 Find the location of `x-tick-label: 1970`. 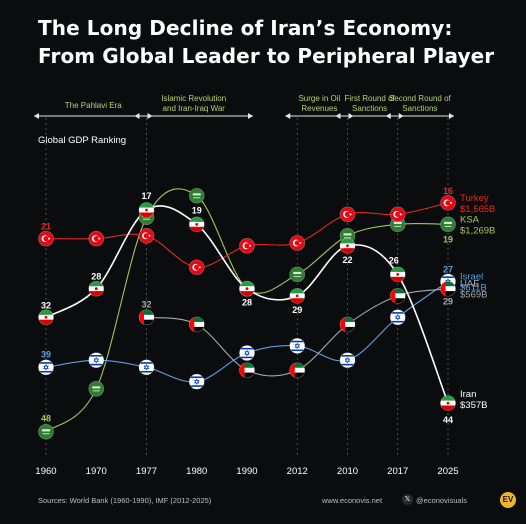

x-tick-label: 1970 is located at coordinates (96, 471).